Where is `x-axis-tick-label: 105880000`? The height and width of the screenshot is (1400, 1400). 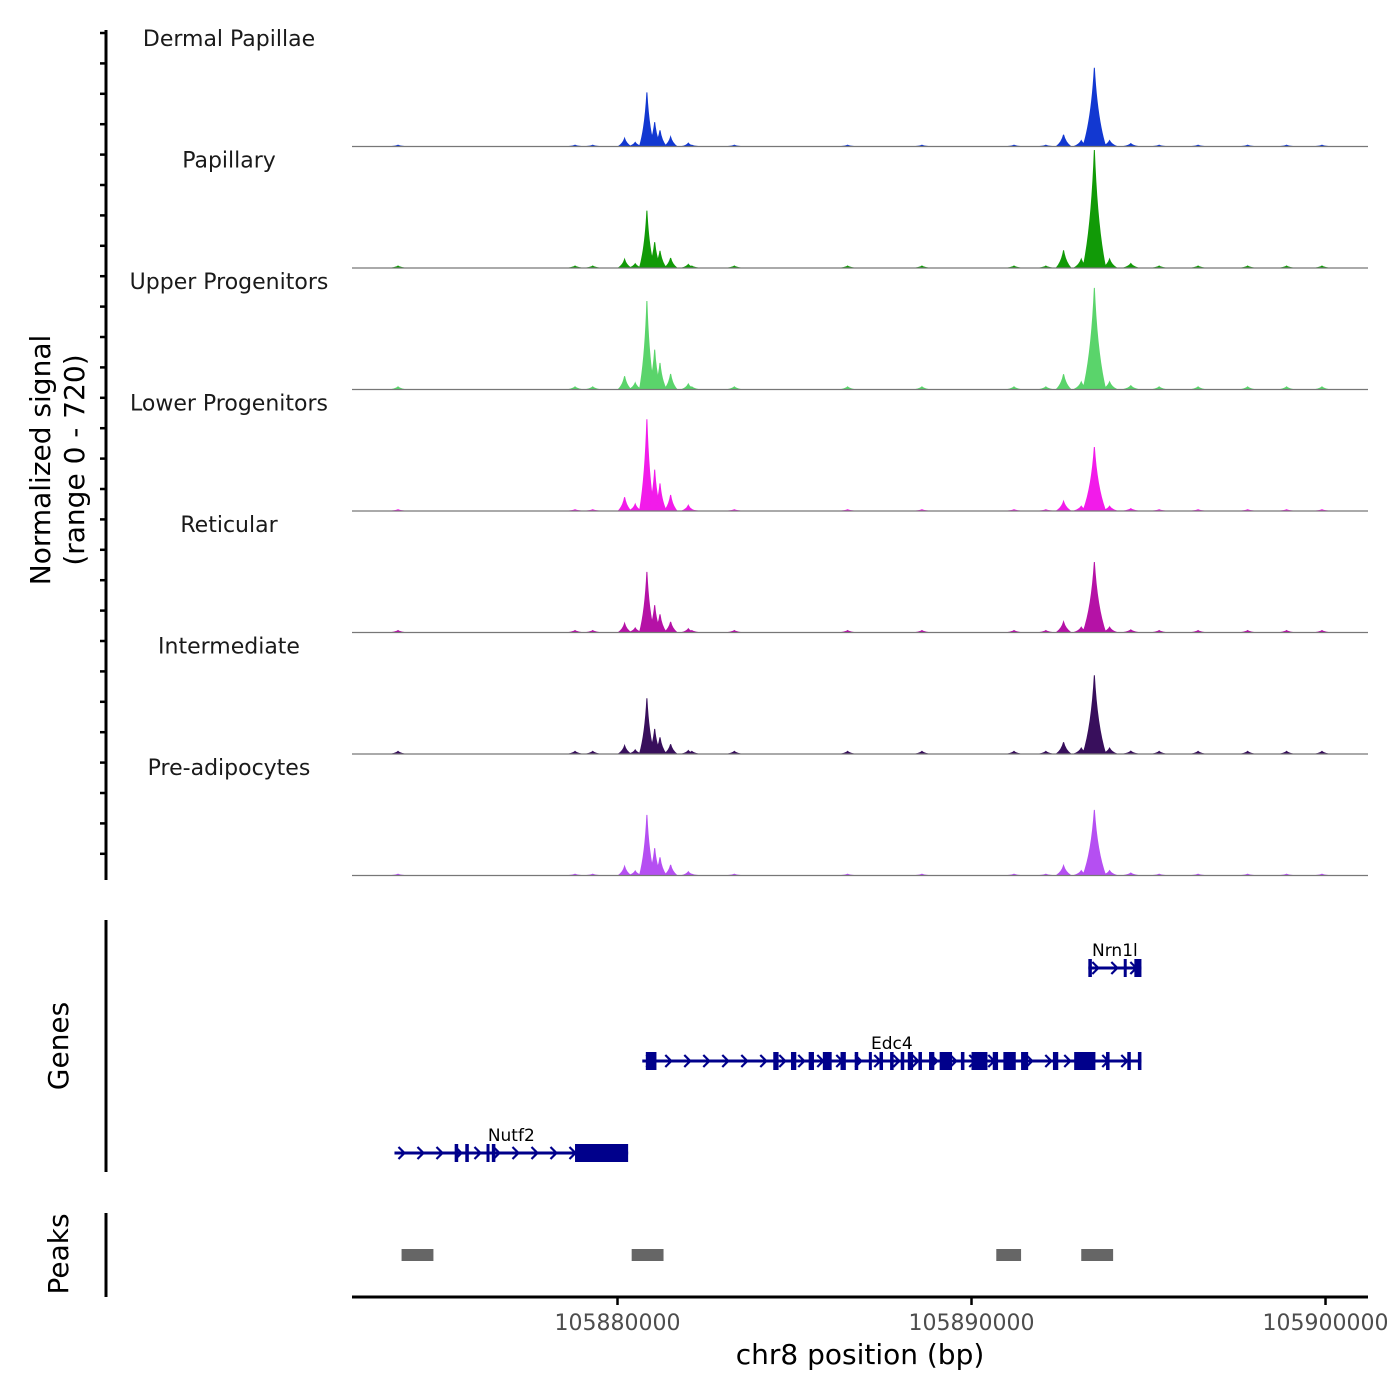 x-axis-tick-label: 105880000 is located at coordinates (618, 1323).